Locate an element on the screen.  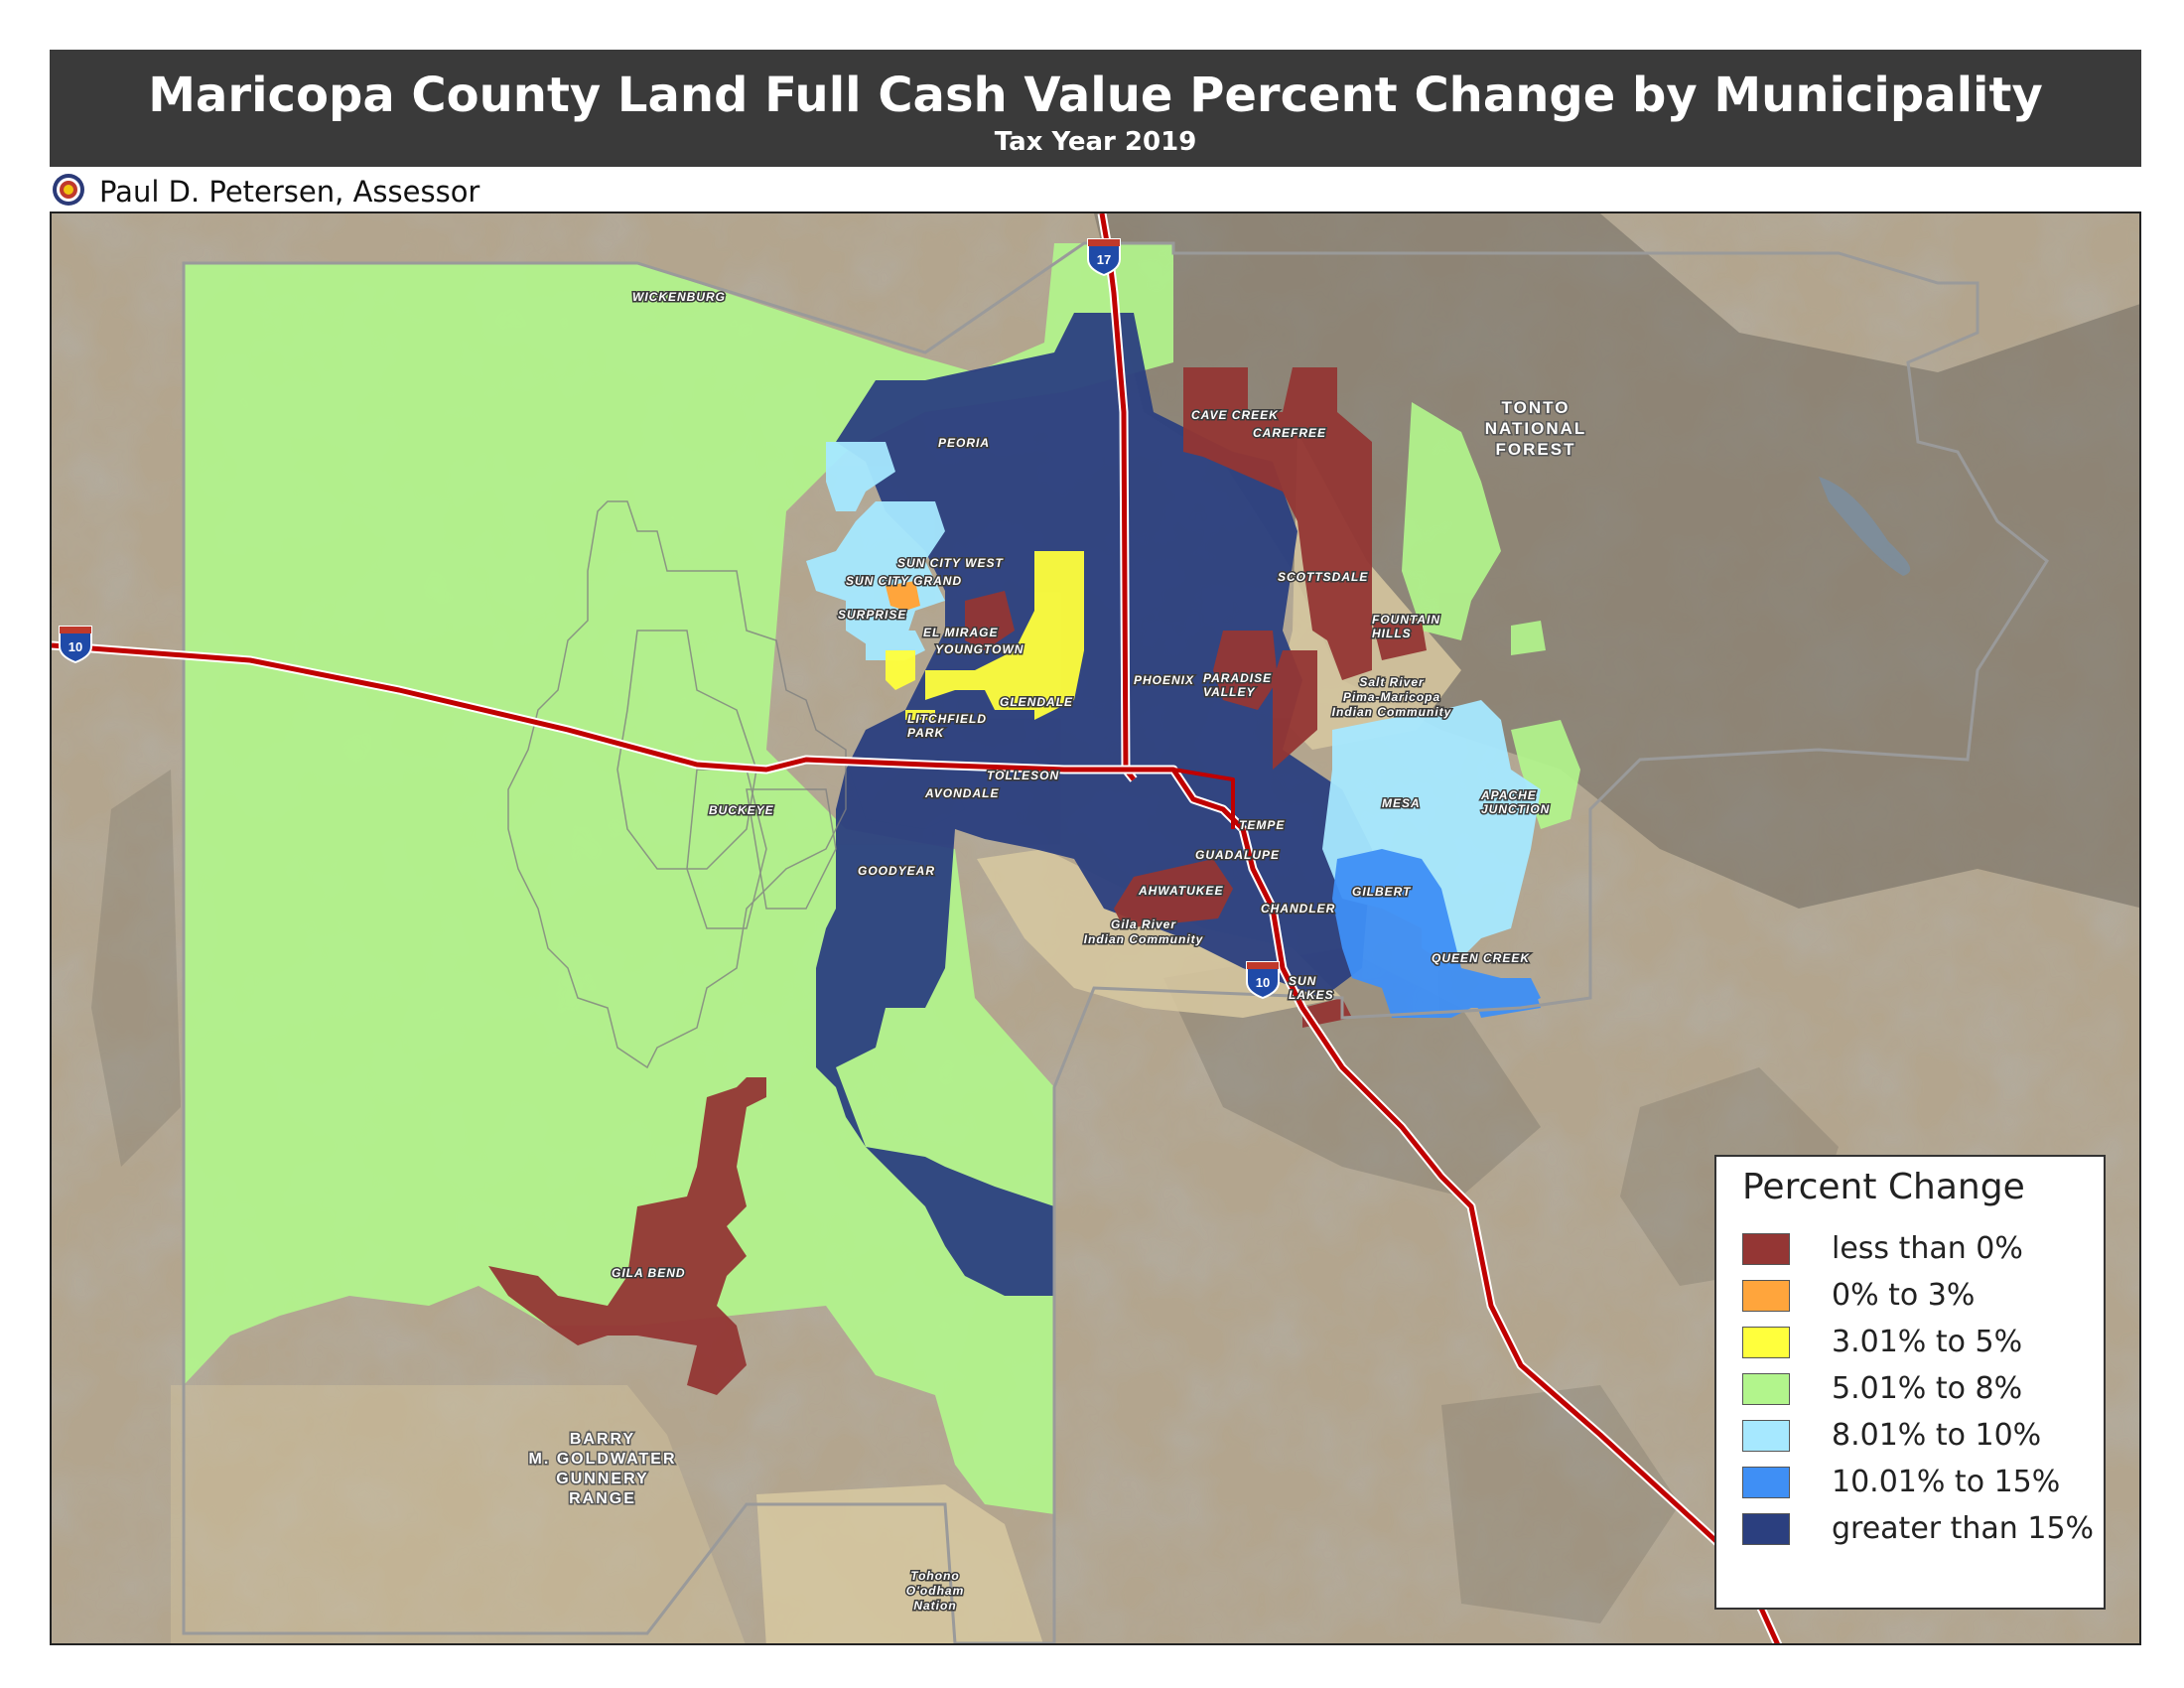
legend-item: greater than 15% is located at coordinates (1918, 1531).